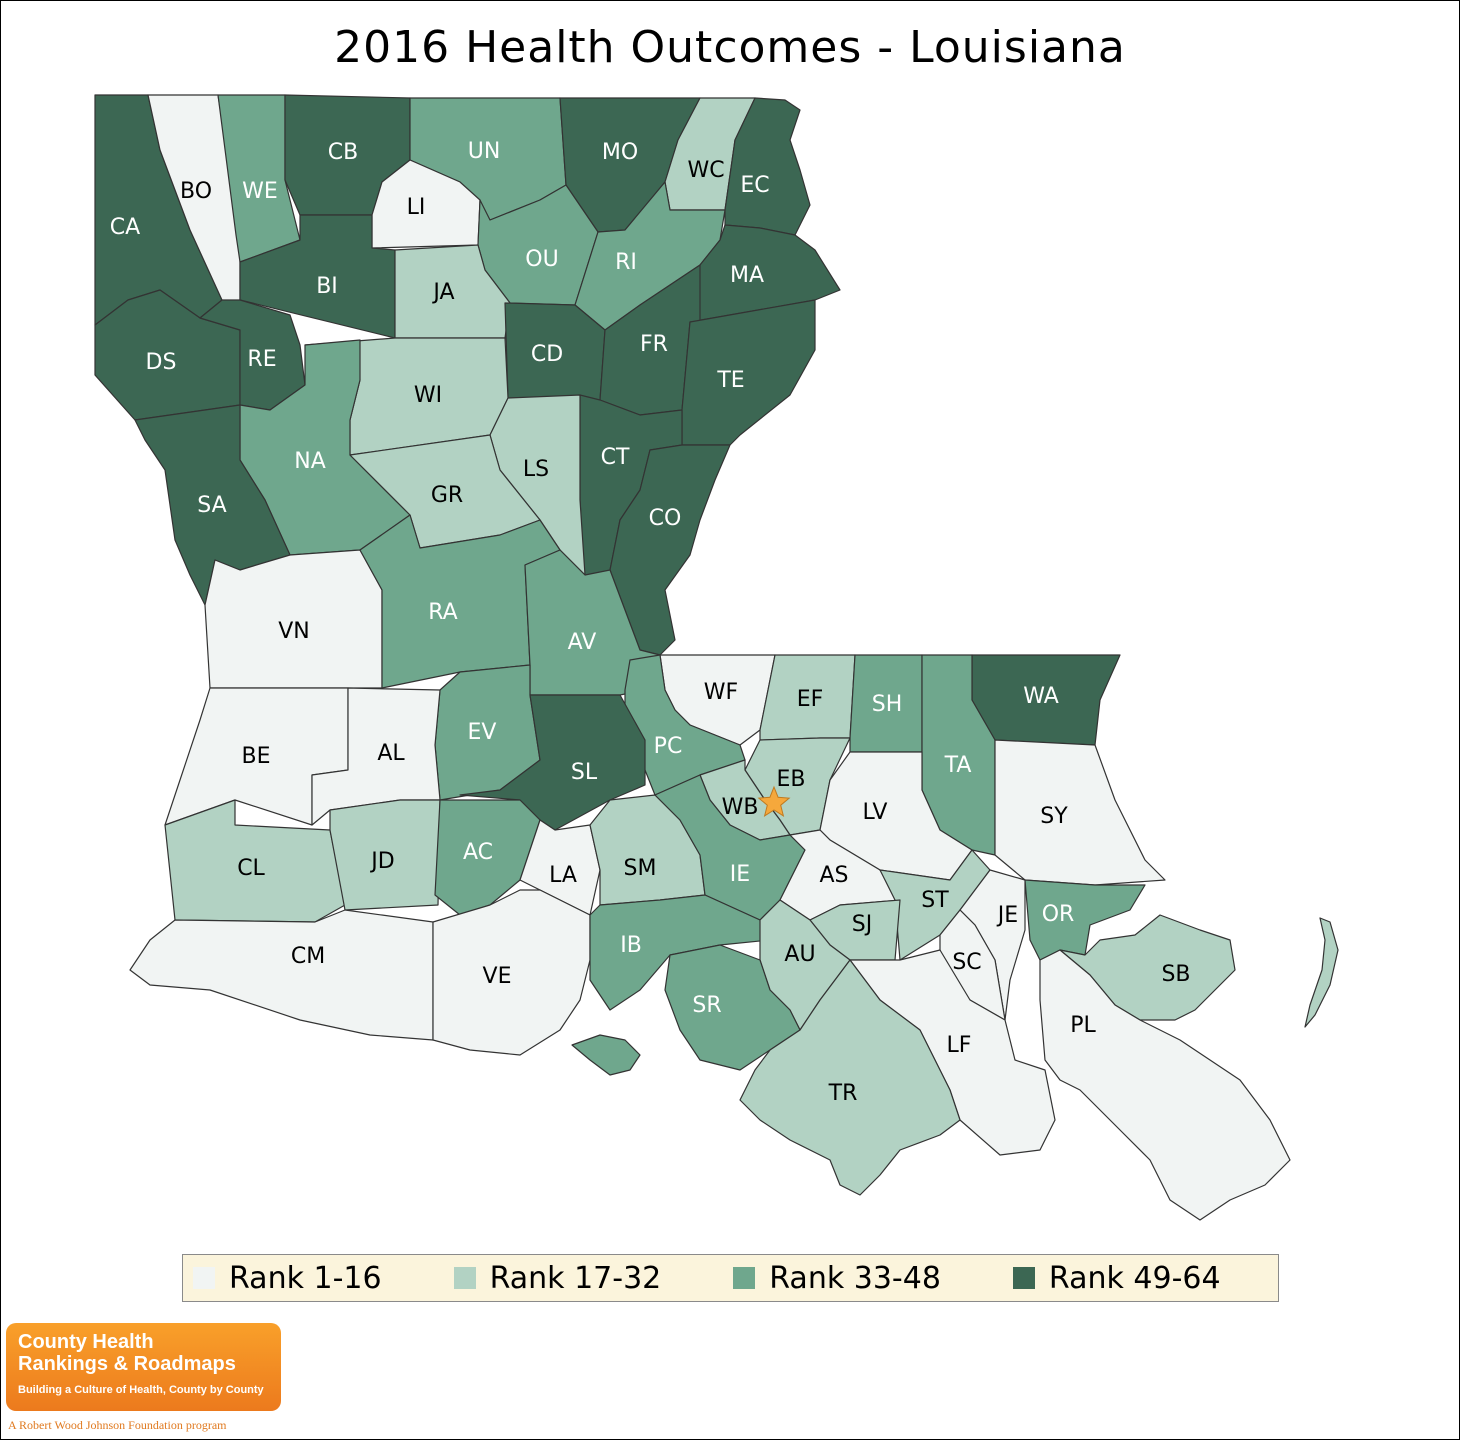 This screenshot has width=1460, height=1440. I want to click on parish-label-cl: CL, so click(251, 868).